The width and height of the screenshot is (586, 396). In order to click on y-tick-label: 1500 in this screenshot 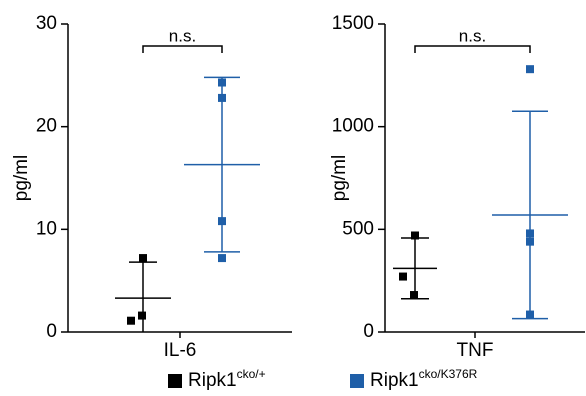, I will do `click(353, 23)`.